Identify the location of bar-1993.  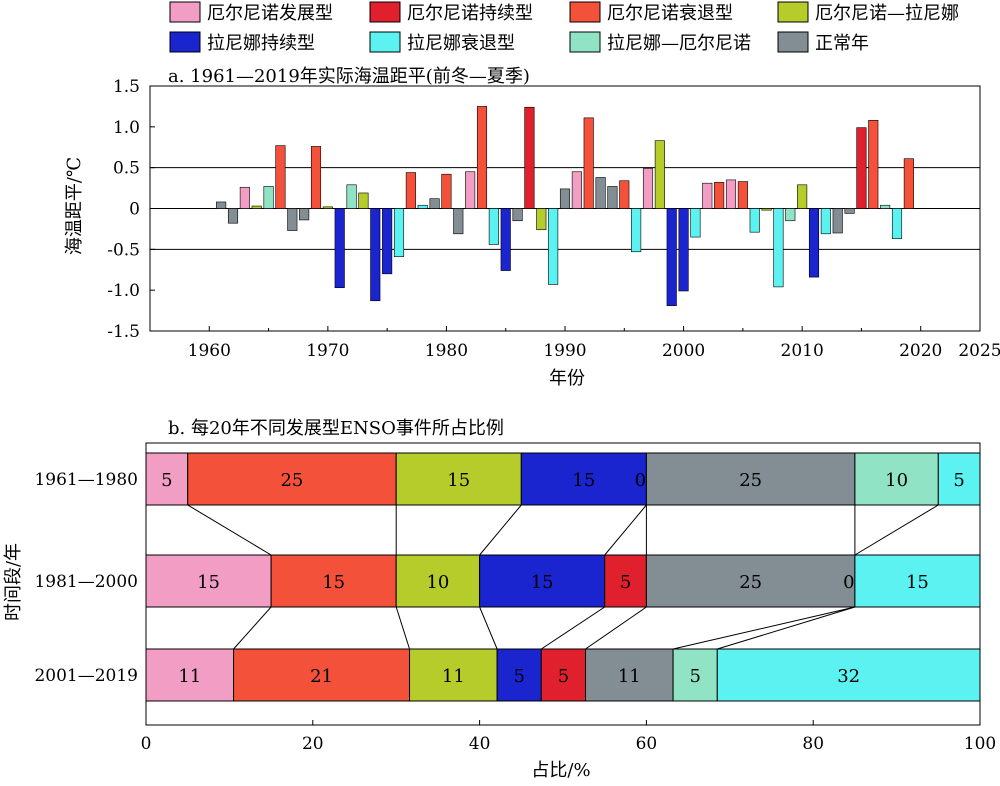
(600, 193).